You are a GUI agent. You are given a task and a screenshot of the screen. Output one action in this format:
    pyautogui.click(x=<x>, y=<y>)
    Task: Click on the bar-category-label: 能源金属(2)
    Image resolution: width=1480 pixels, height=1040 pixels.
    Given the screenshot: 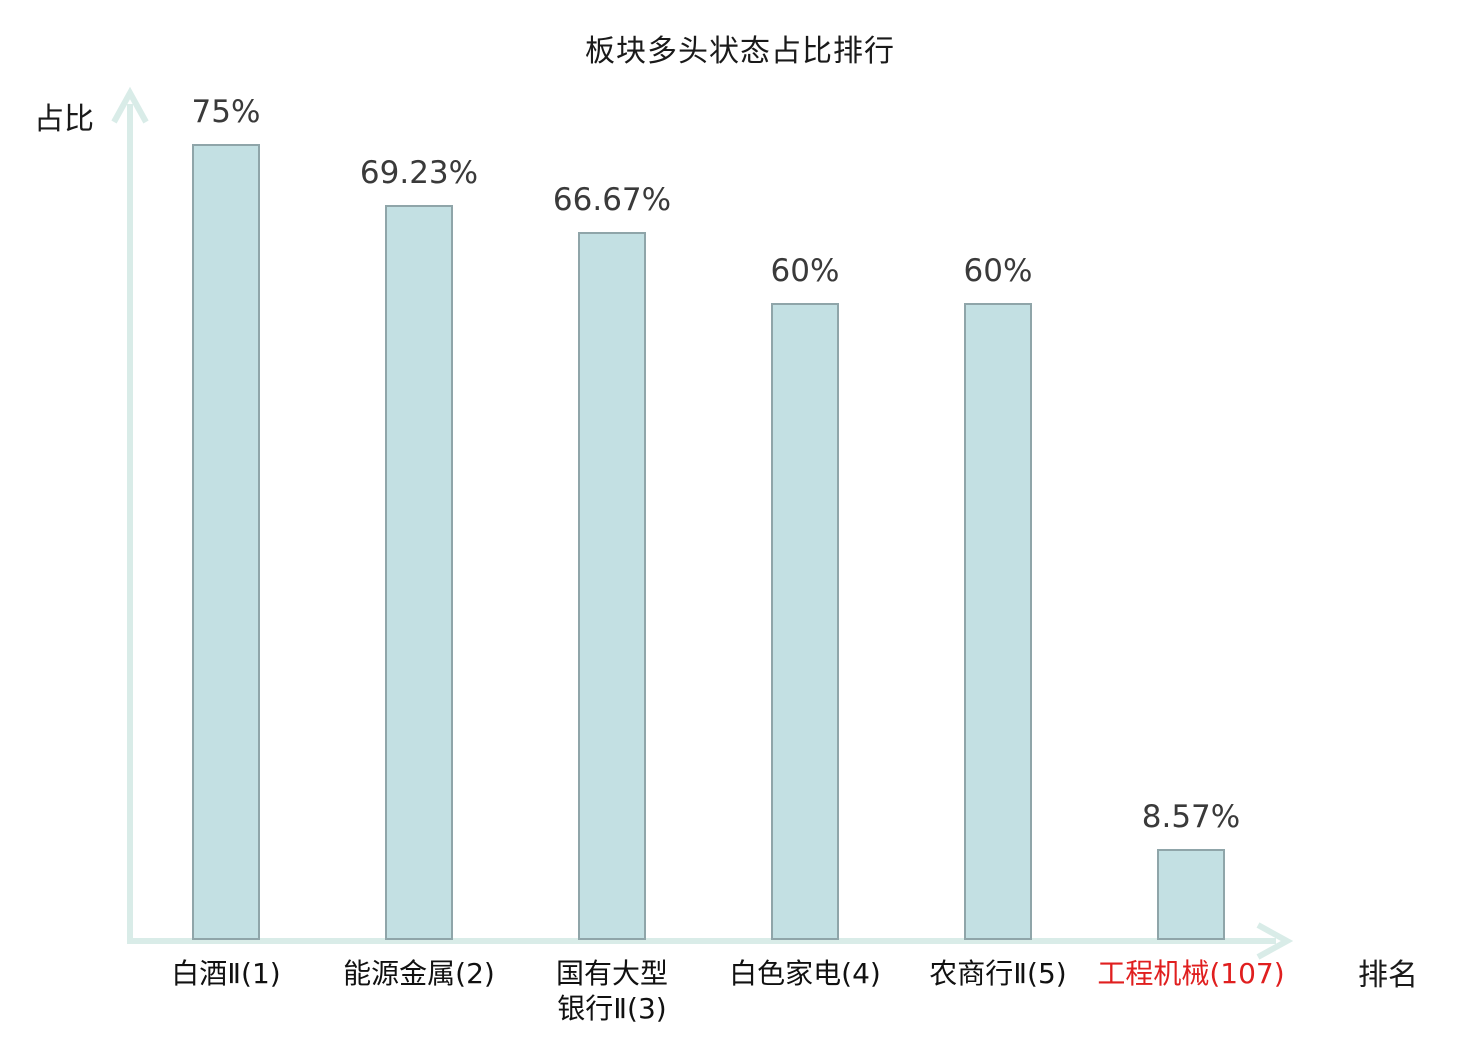 What is the action you would take?
    pyautogui.click(x=419, y=973)
    